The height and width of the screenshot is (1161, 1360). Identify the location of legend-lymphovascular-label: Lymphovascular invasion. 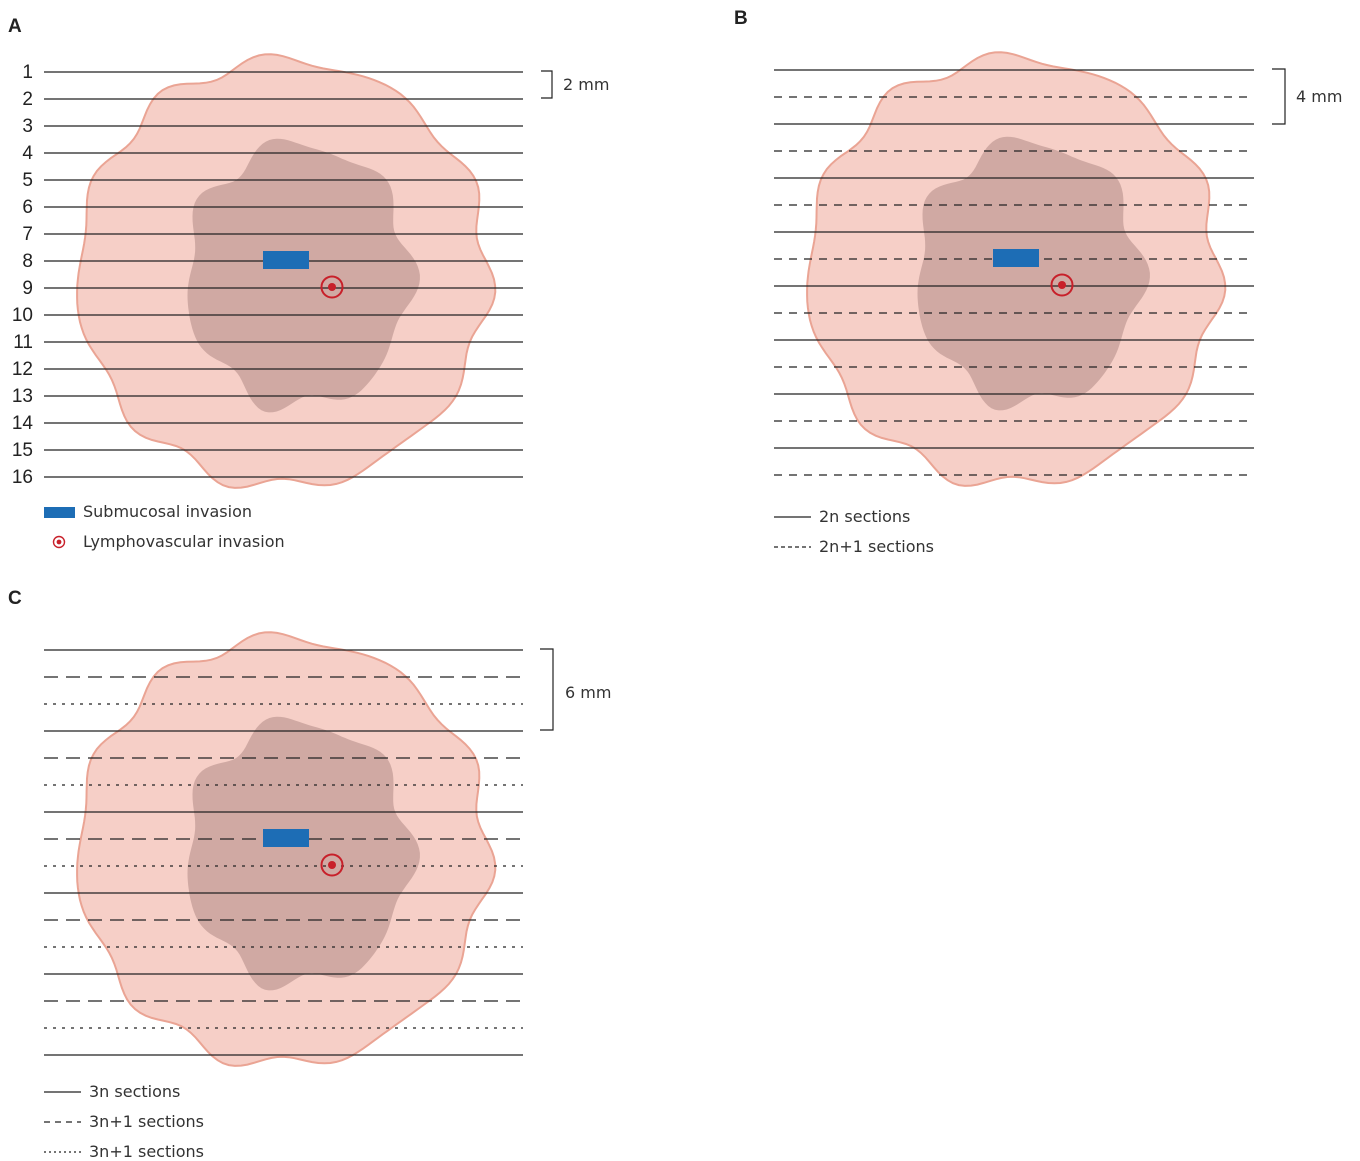
(184, 541).